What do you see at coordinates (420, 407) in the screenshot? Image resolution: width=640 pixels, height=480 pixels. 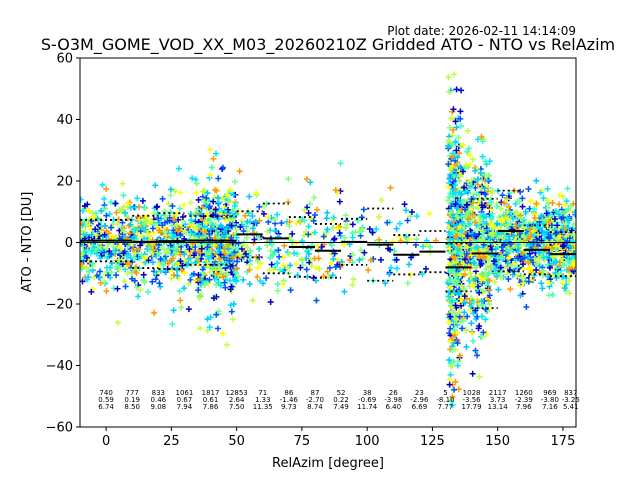 I see `bin-std-label: 6.69` at bounding box center [420, 407].